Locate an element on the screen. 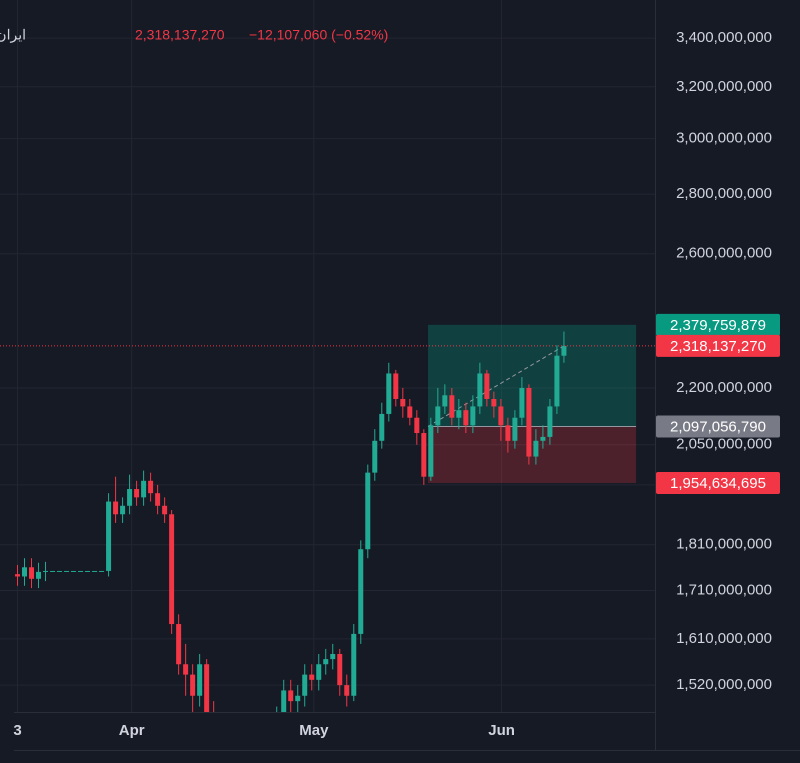  y-tick-label: 2,800,000,000 is located at coordinates (724, 193).